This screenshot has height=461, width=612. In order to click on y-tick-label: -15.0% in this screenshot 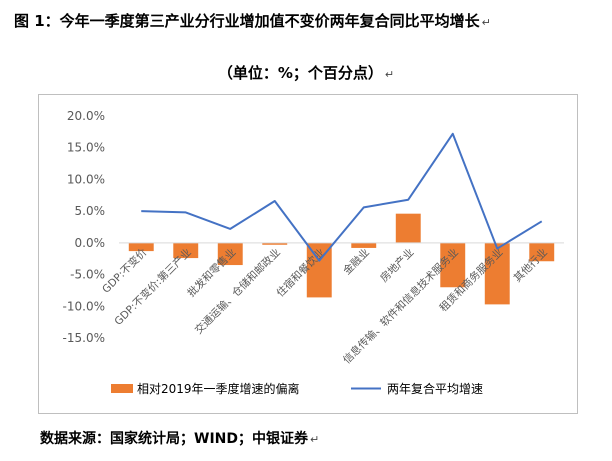, I will do `click(84, 338)`.